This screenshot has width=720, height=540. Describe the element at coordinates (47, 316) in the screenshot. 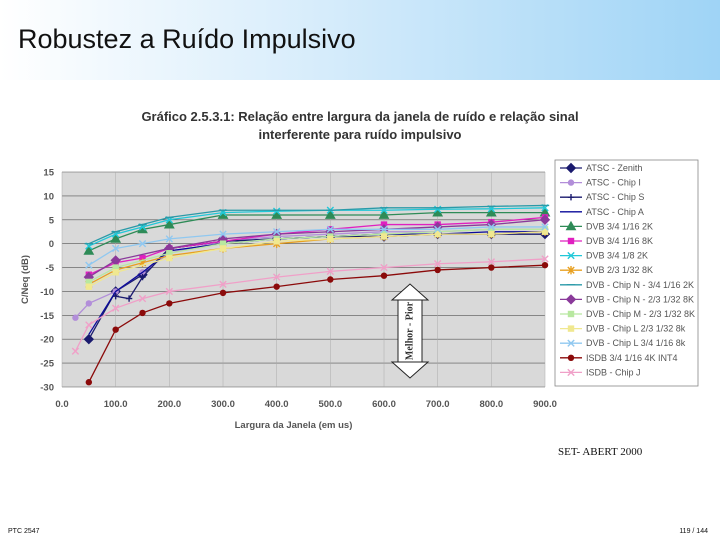

I see `y-tick-label: -15` at that location.